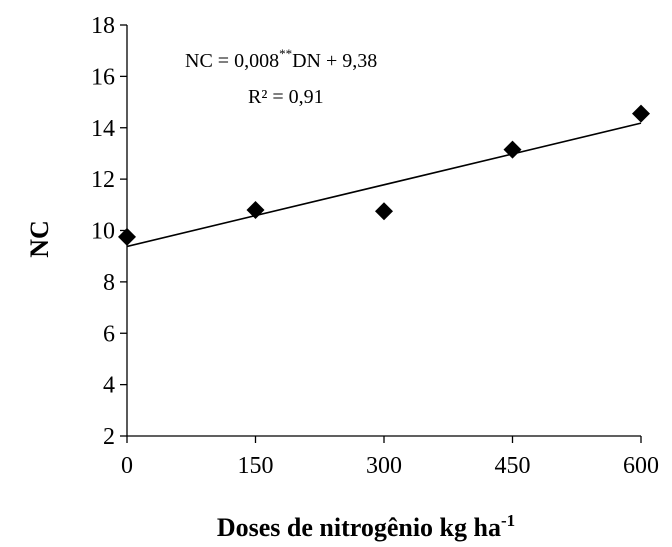 The width and height of the screenshot is (672, 547). What do you see at coordinates (281, 59) in the screenshot?
I see `regression-equation: NC = 0,008**DN + 9,38` at bounding box center [281, 59].